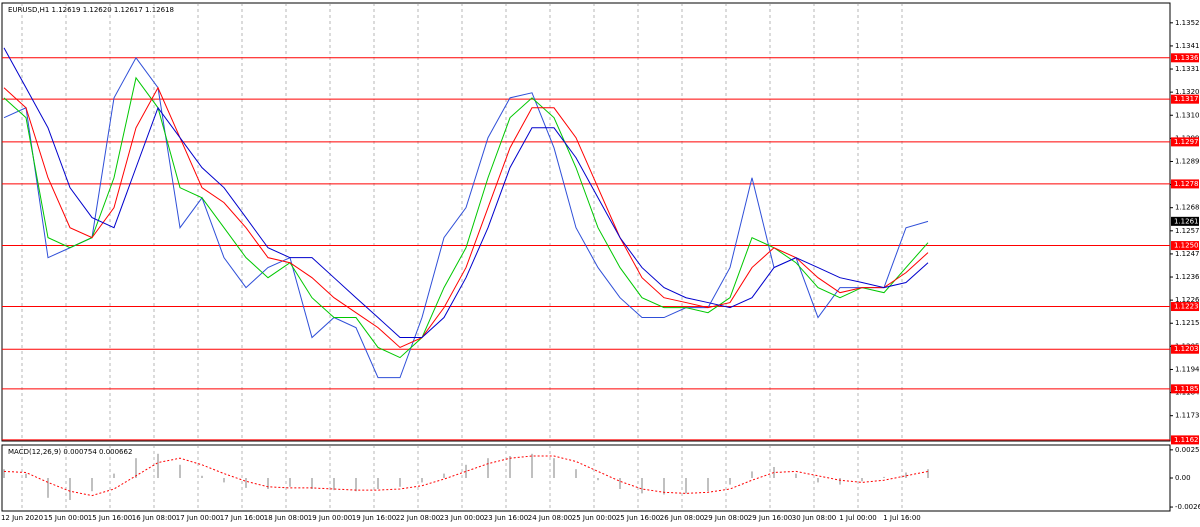  What do you see at coordinates (1187, 416) in the screenshot?
I see `y-tick-label: 1.11735` at bounding box center [1187, 416].